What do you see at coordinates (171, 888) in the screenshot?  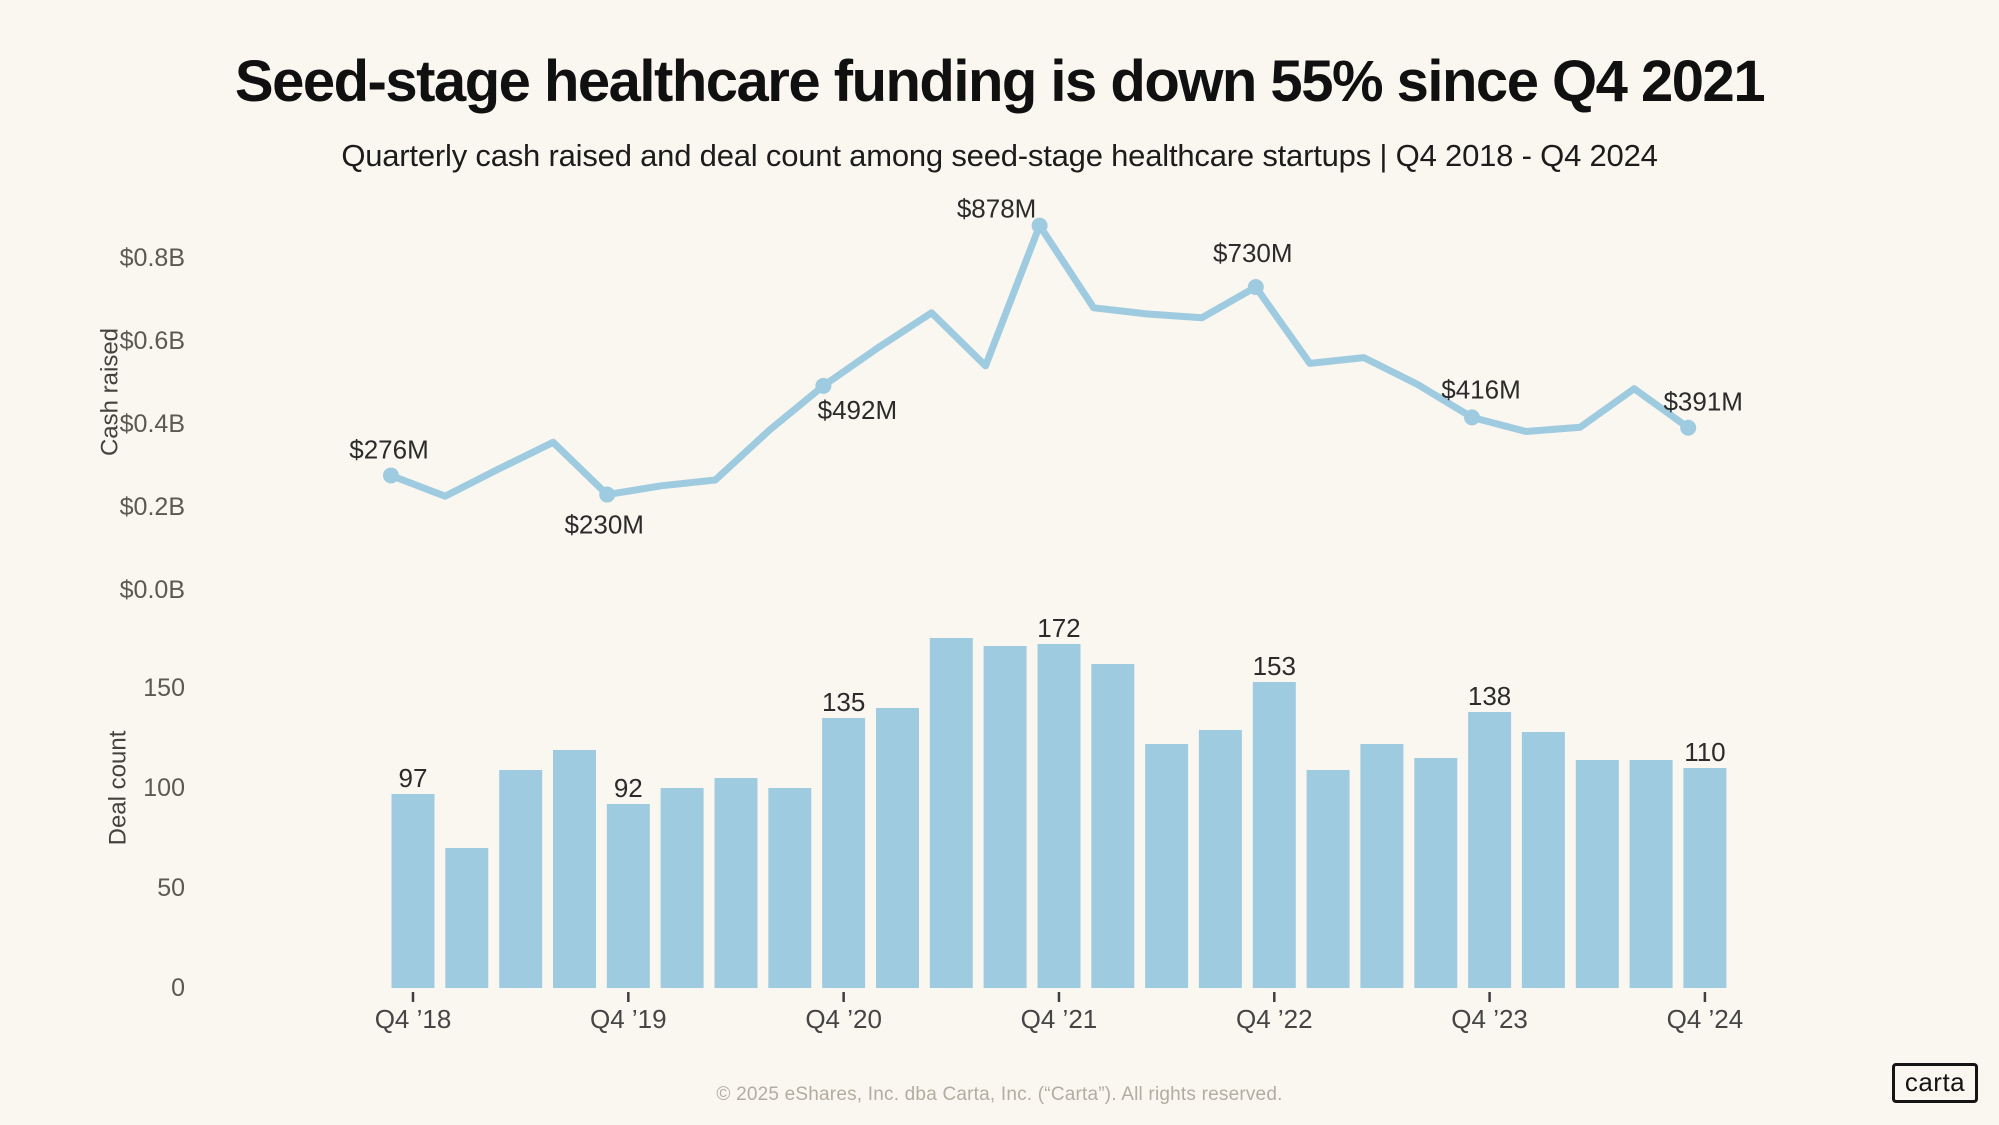 I see `bar-ytick-label: 50` at bounding box center [171, 888].